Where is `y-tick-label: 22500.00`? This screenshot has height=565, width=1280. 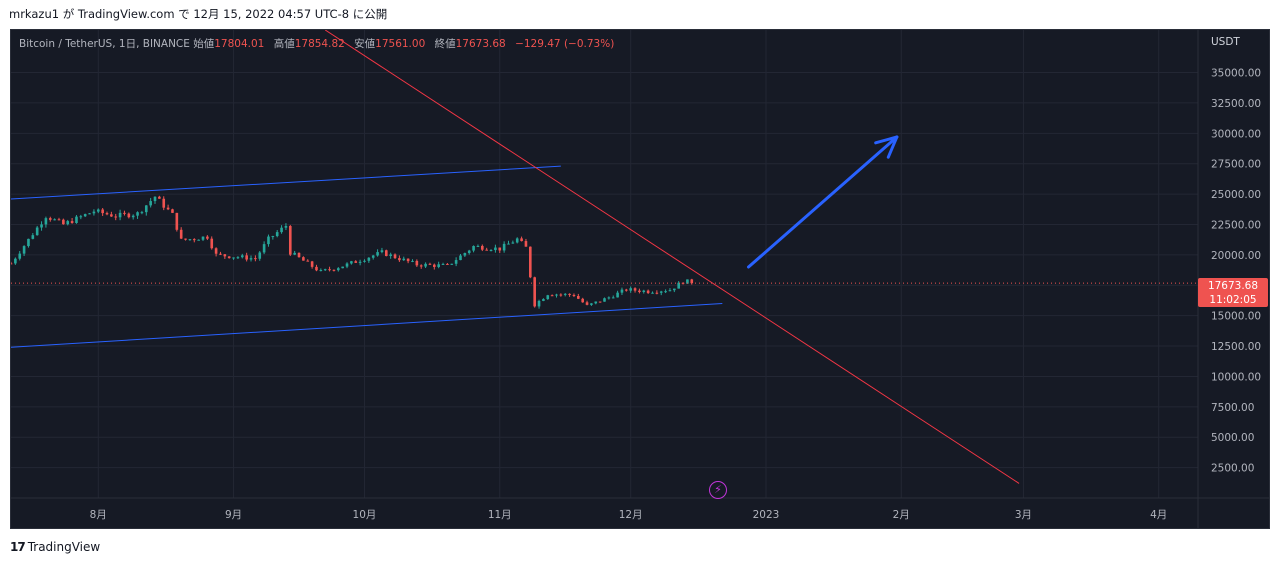
y-tick-label: 22500.00 is located at coordinates (1236, 225).